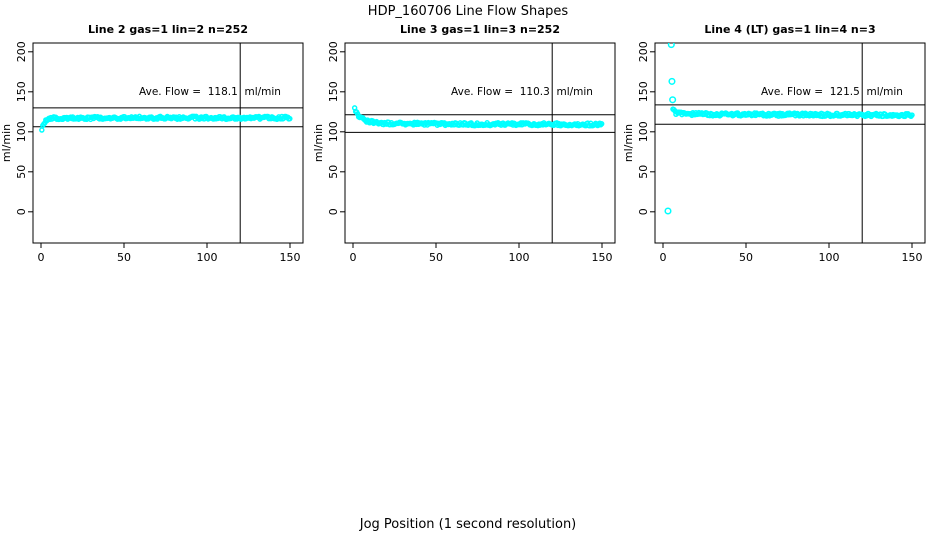 Image resolution: width=936 pixels, height=540 pixels. What do you see at coordinates (522, 92) in the screenshot?
I see `panel-2-ave-flow-annotation: Ave. Flow = 110.3 ml/min` at bounding box center [522, 92].